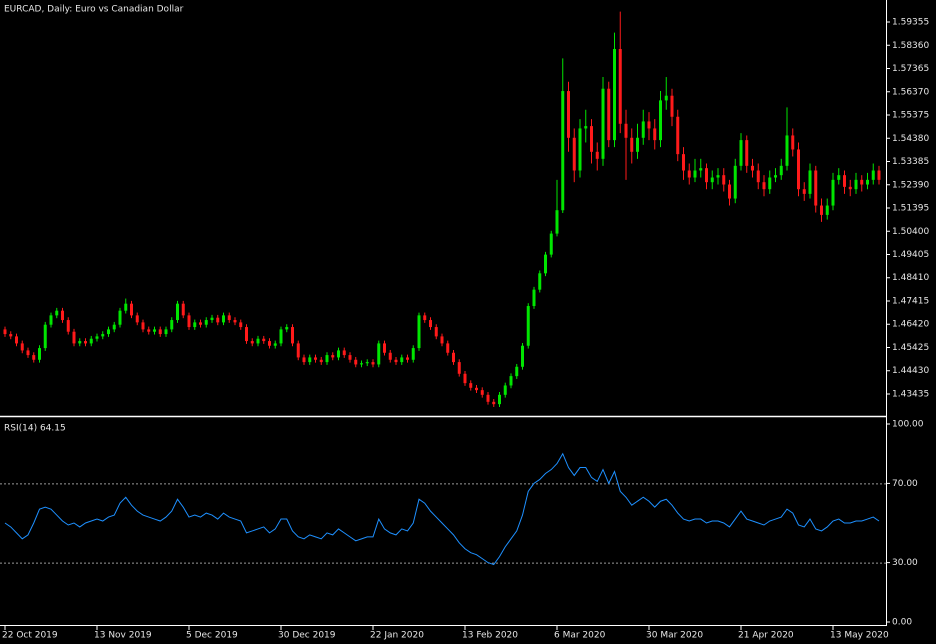 The width and height of the screenshot is (936, 644). What do you see at coordinates (910, 278) in the screenshot?
I see `y-tick-label: 1.48410` at bounding box center [910, 278].